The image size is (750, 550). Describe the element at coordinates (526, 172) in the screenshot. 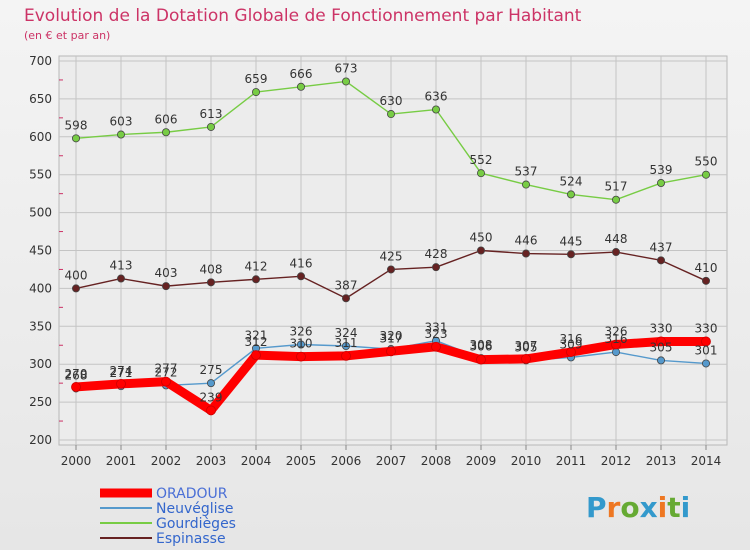

I see `data-label: 537` at that location.